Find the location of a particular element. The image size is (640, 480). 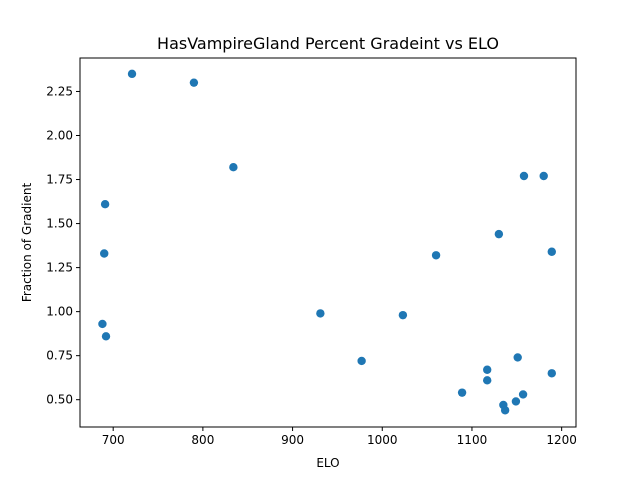

y-tick-label: 0.75 is located at coordinates (59, 356).